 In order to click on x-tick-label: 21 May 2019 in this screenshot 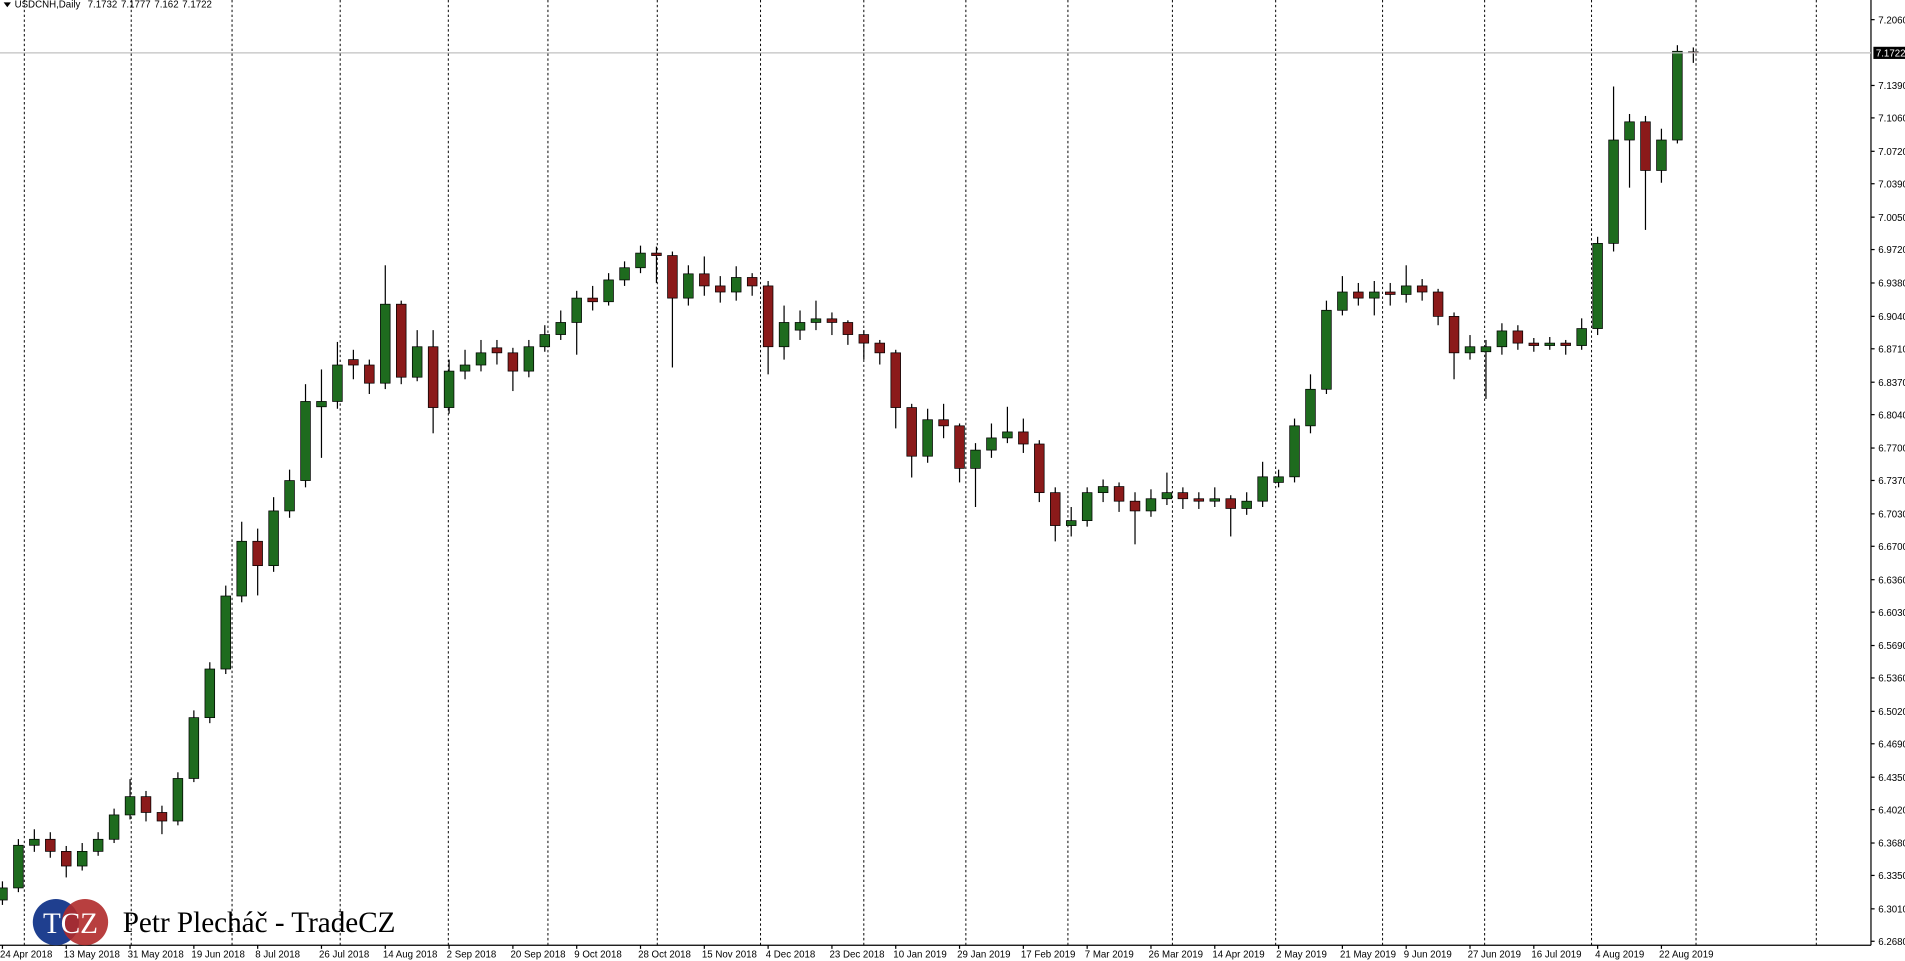, I will do `click(1368, 954)`.